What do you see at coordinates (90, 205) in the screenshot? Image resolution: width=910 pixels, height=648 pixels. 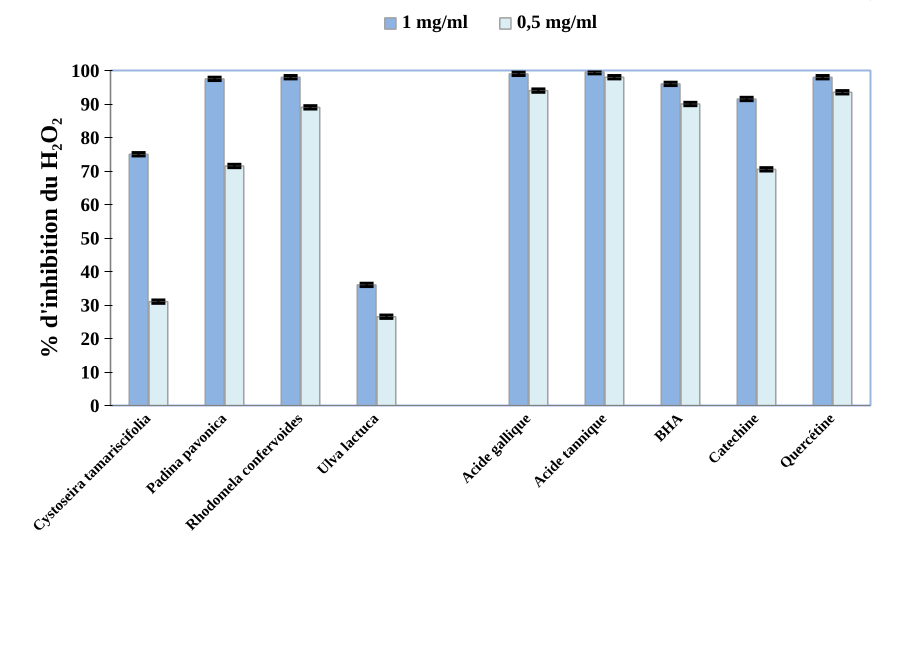 I see `y-tick-label: 60` at bounding box center [90, 205].